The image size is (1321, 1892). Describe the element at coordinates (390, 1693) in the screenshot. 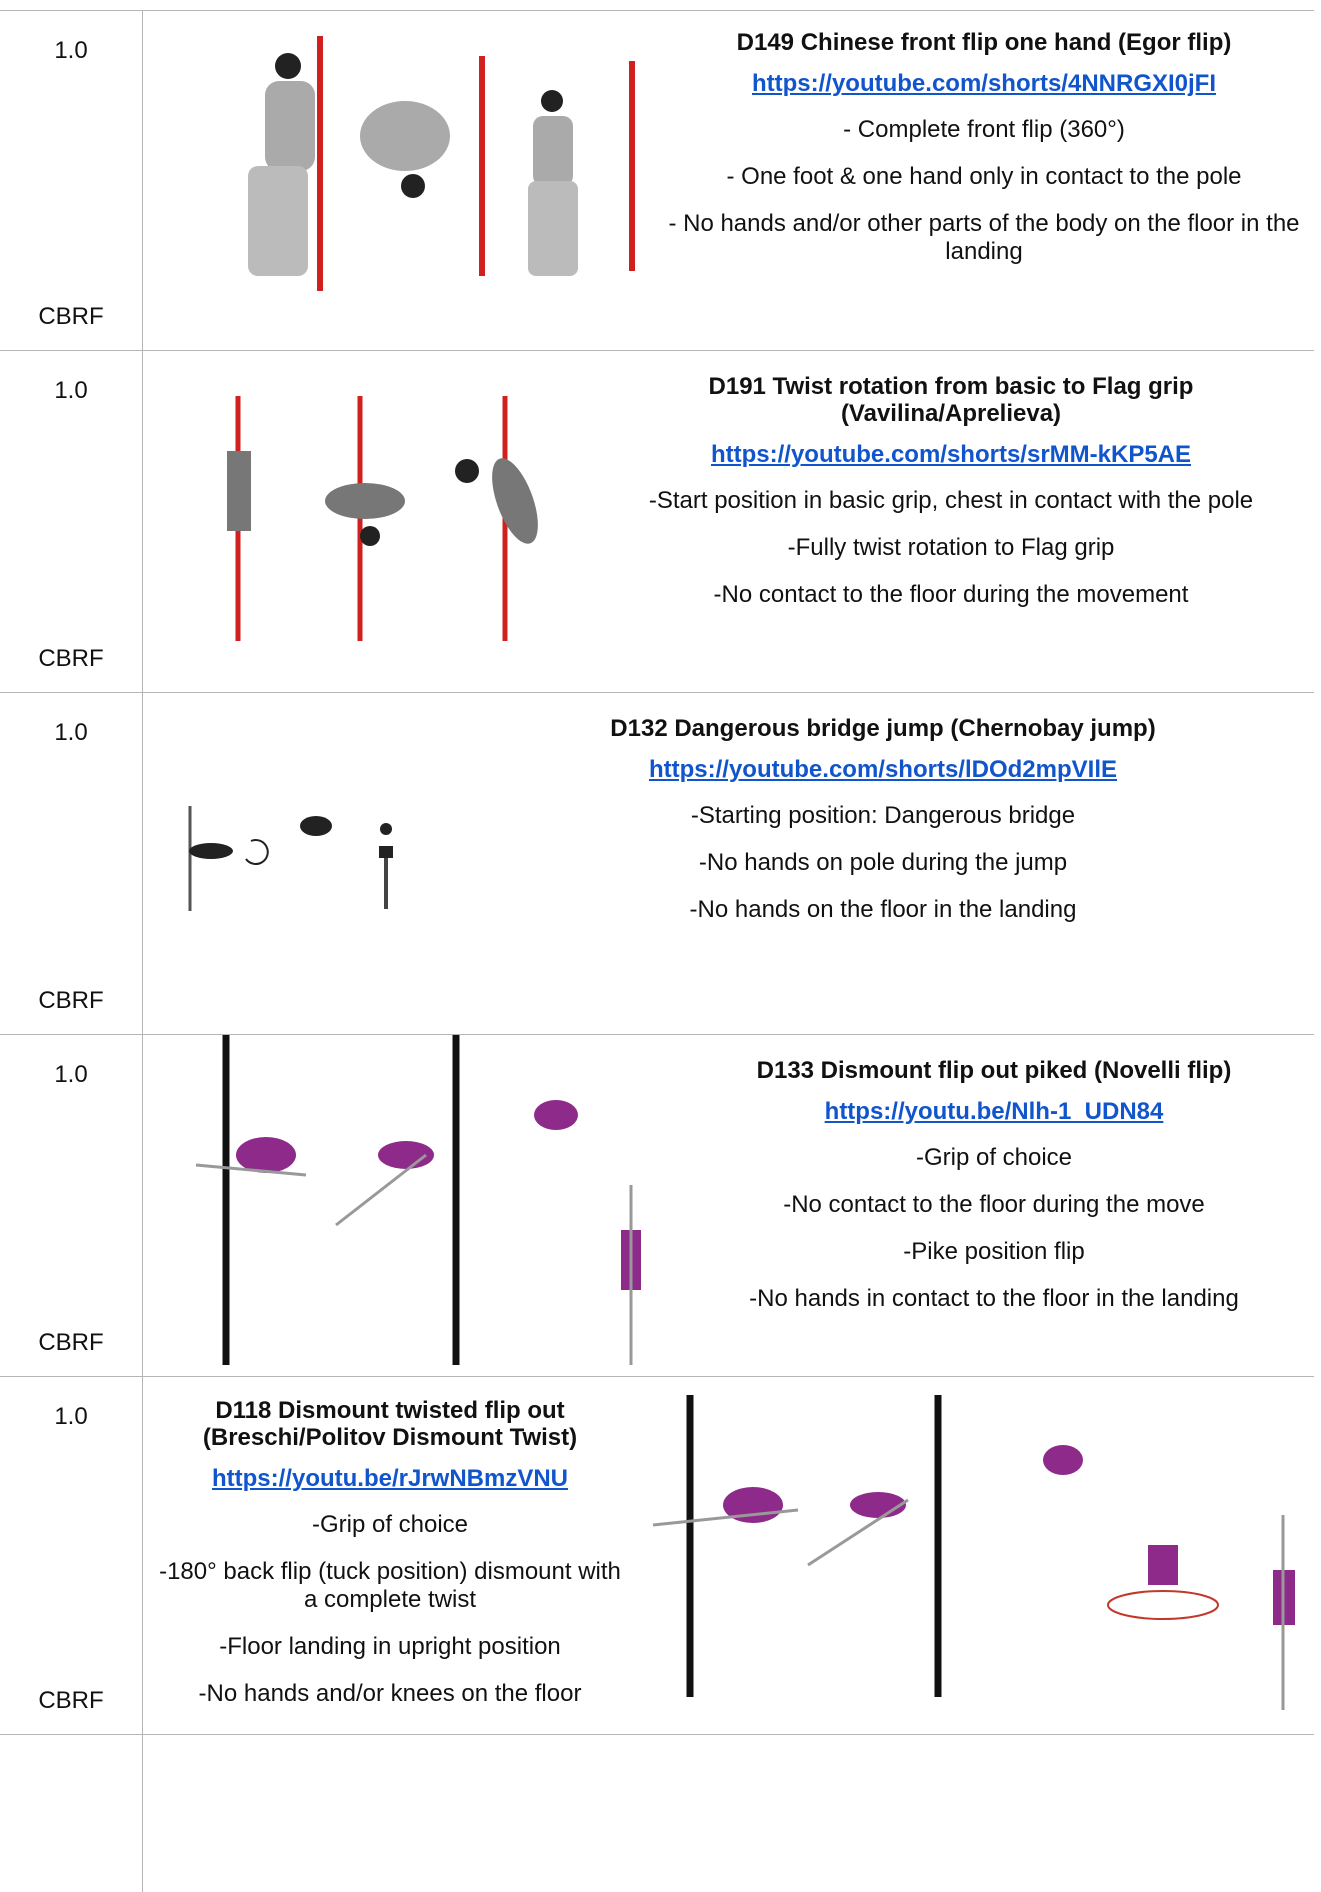

I see `requirement: -No hands and/or knees on the floor` at that location.